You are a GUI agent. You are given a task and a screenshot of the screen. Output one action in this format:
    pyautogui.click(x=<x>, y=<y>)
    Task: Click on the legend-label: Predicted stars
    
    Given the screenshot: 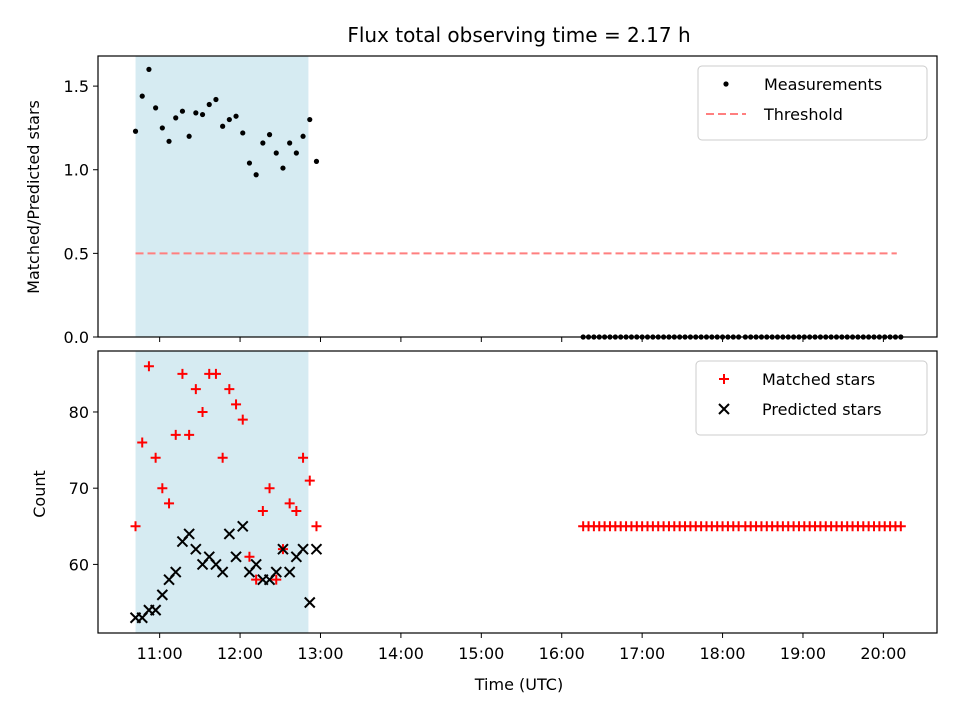 What is the action you would take?
    pyautogui.click(x=822, y=409)
    